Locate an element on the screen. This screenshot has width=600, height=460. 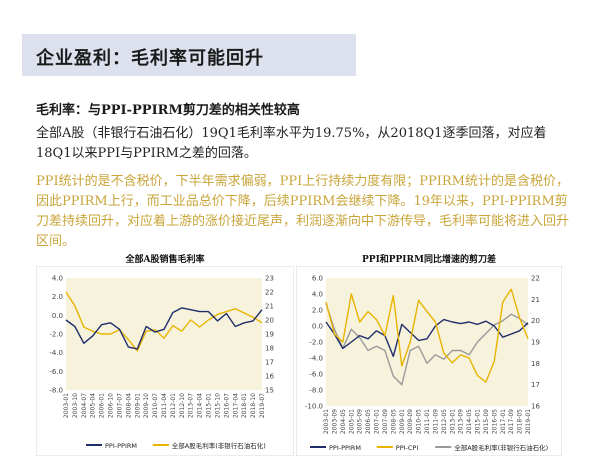
chart1-xtick: 2007-07 is located at coordinates (119, 405).